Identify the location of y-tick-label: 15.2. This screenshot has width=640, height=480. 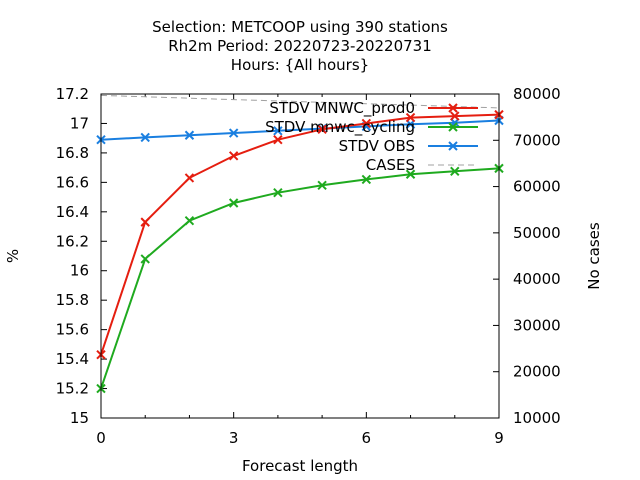
(72, 389).